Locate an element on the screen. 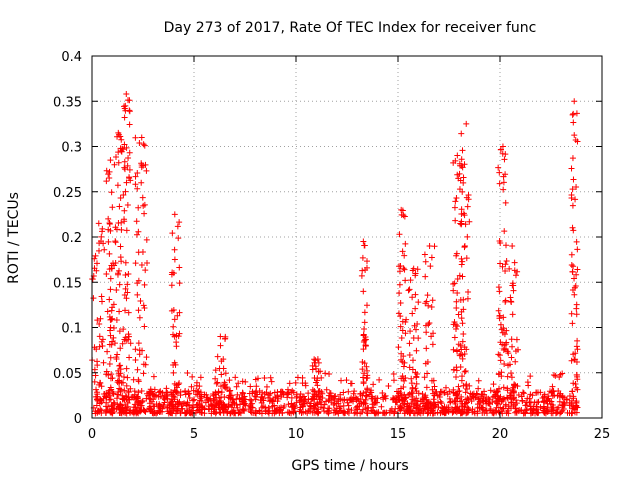 The image size is (640, 480). y-tick-label: 0.3 is located at coordinates (71, 148).